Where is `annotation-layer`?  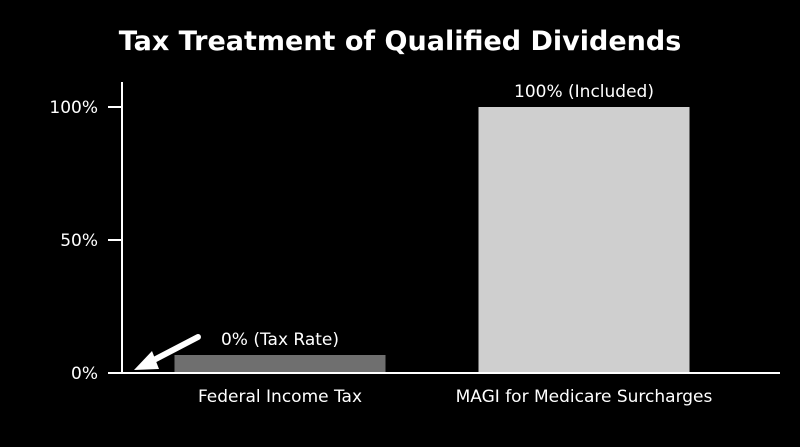 annotation-layer is located at coordinates (167, 352).